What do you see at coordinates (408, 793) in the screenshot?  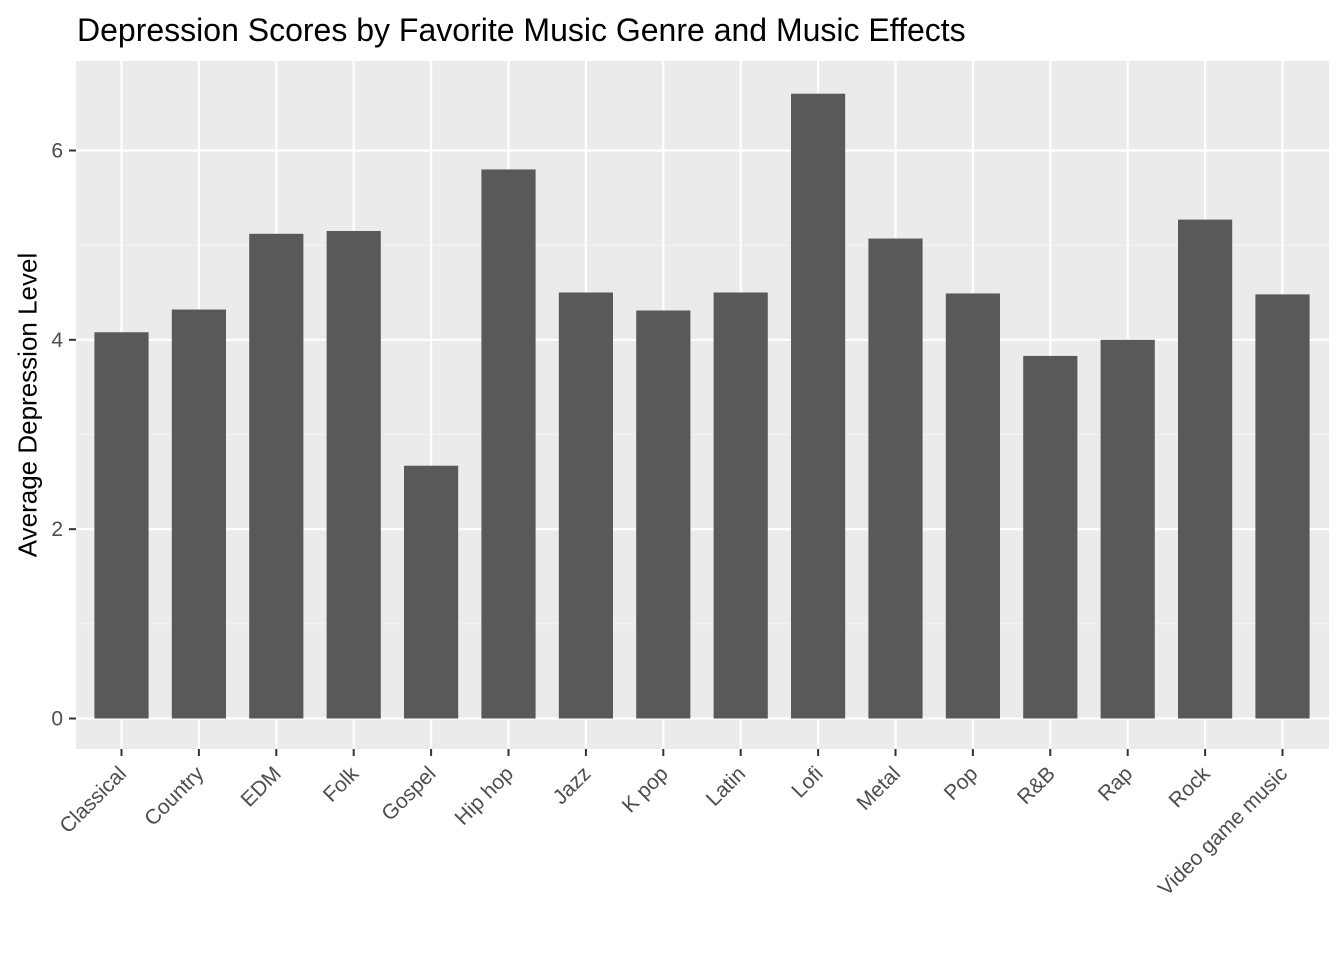 I see `x-tick-label: Gospel` at bounding box center [408, 793].